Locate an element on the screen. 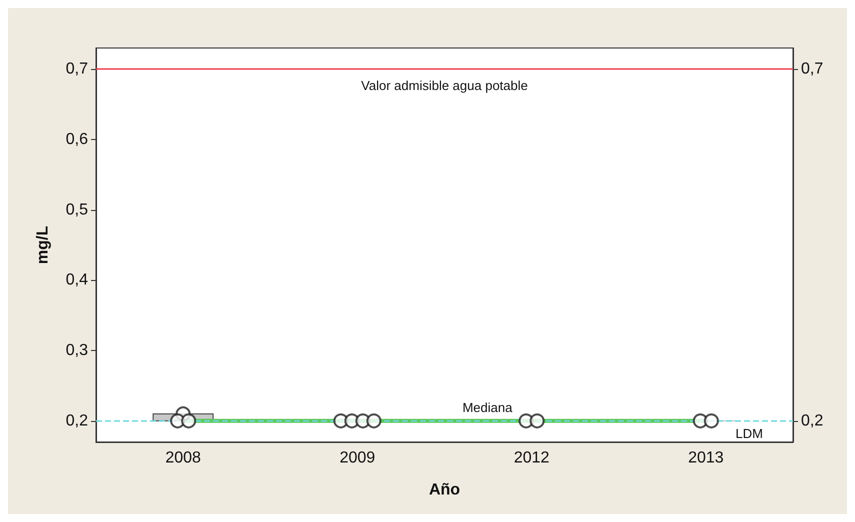 The width and height of the screenshot is (855, 522). y2-tick-label: 0,7 is located at coordinates (812, 69).